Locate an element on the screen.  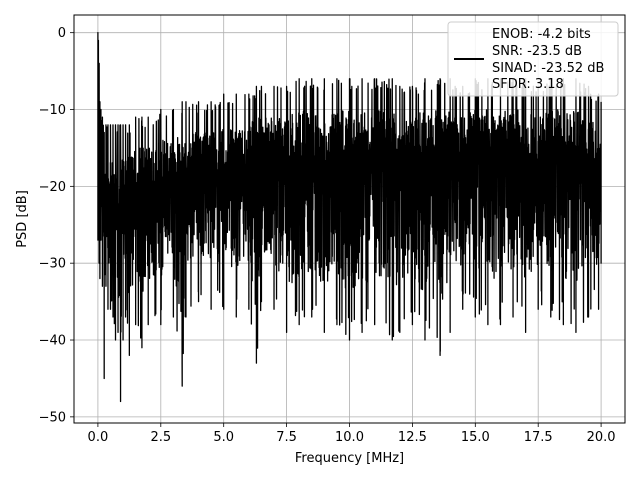
y-axis-ticks: 0 −10 −20 −30 −40 −50 is located at coordinates (56, 225).